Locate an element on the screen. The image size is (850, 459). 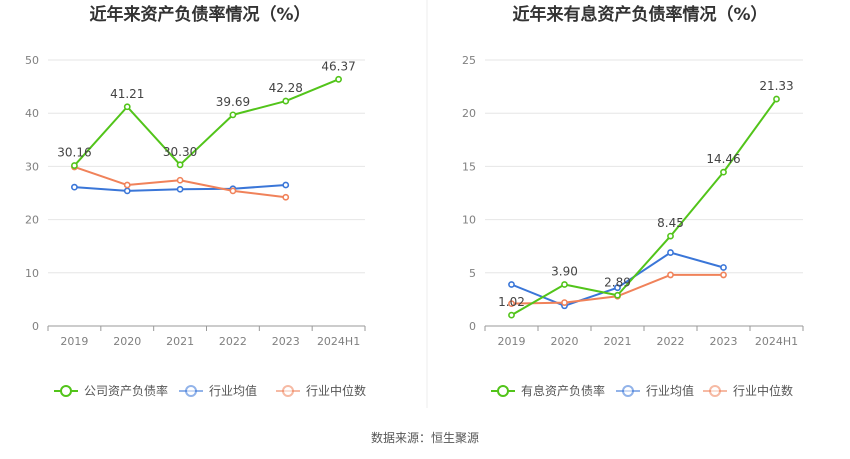
chart-title: 近年来有息资产负债率情况（%） is located at coordinates (639, 14).